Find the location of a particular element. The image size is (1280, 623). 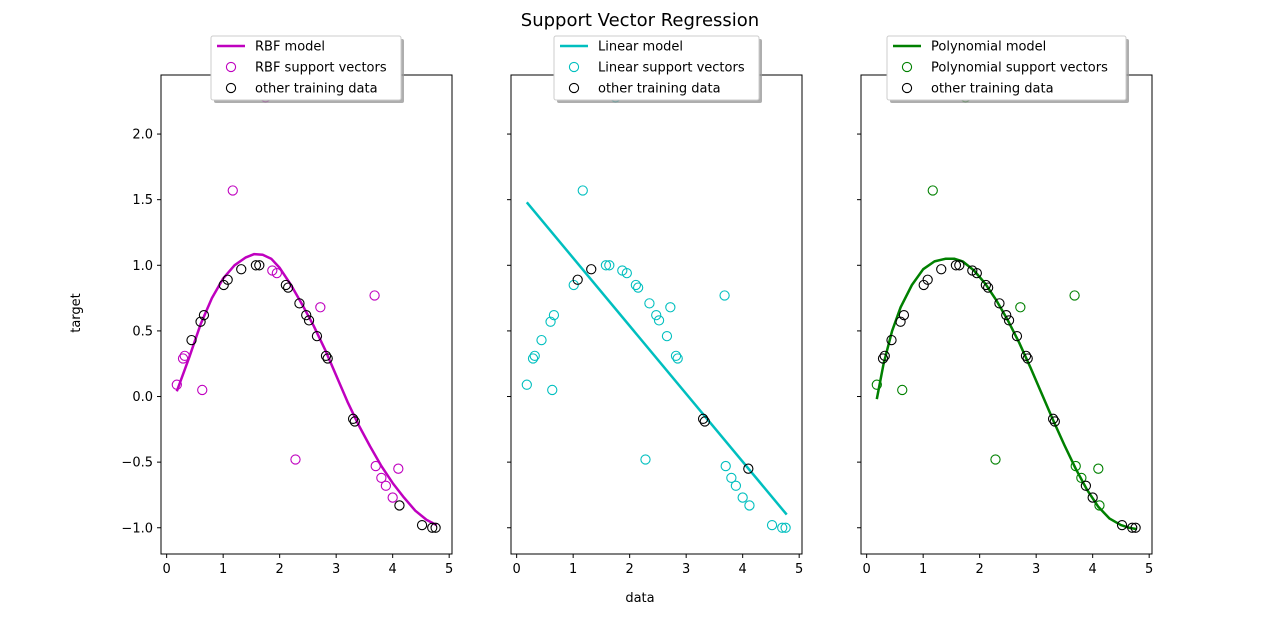

polynomial-x-tick-label: 1 is located at coordinates (923, 569).